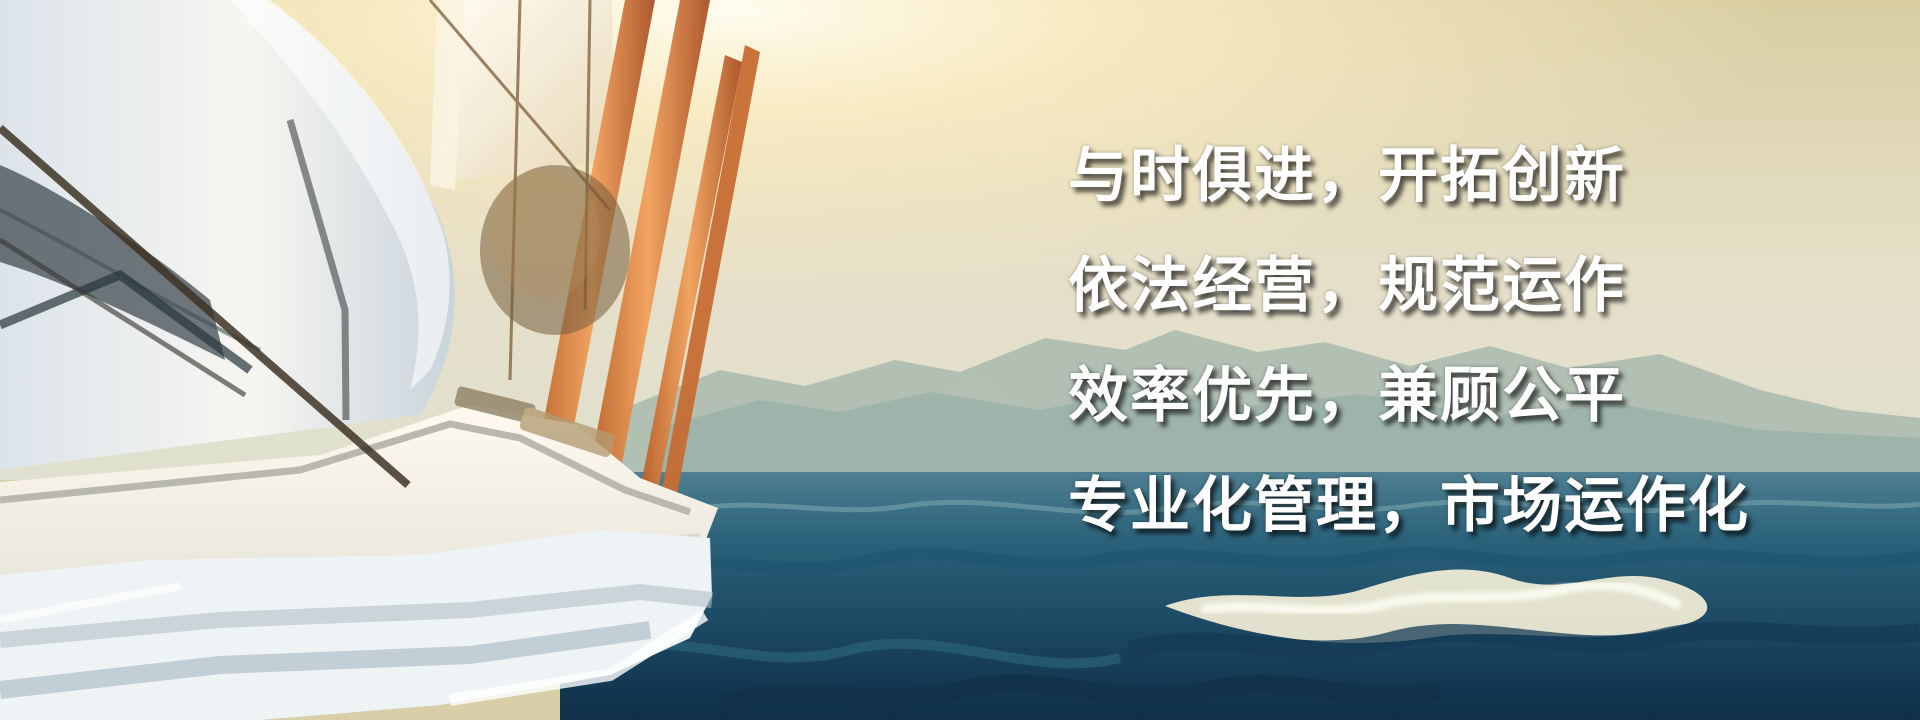 Image resolution: width=1920 pixels, height=720 pixels. What do you see at coordinates (527, 91) in the screenshot?
I see `sail` at bounding box center [527, 91].